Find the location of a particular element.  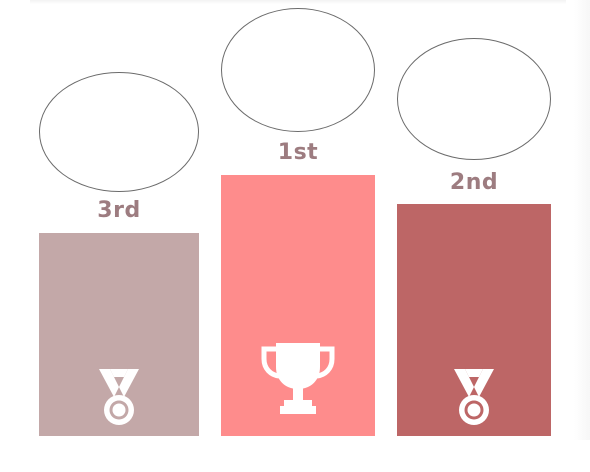

rank-label-first: 1st is located at coordinates (298, 152).